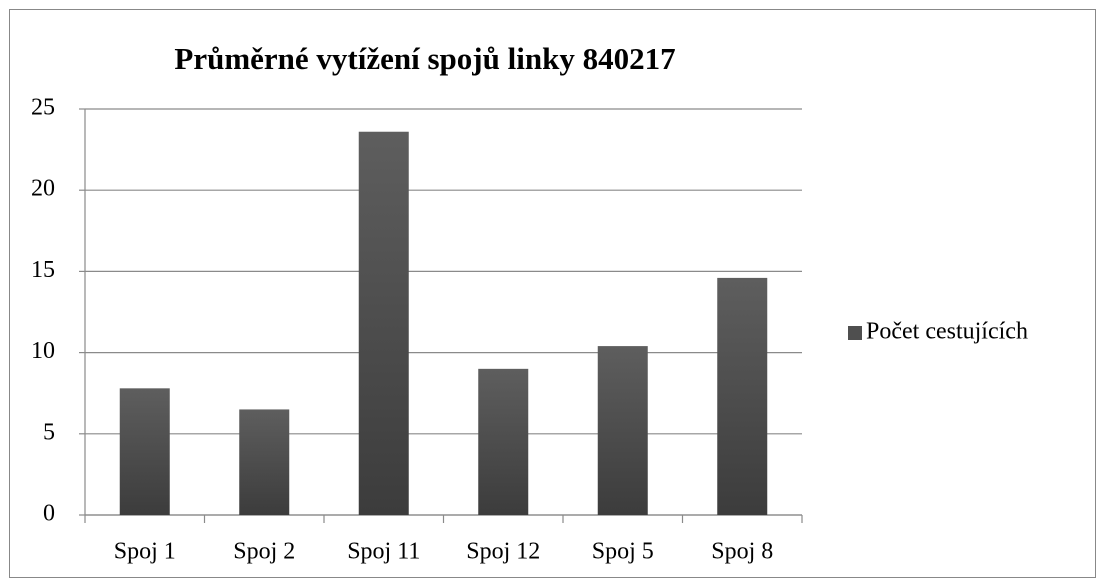 This screenshot has height=578, width=1097. What do you see at coordinates (742, 552) in the screenshot?
I see `x-tick-label: Spoj 8` at bounding box center [742, 552].